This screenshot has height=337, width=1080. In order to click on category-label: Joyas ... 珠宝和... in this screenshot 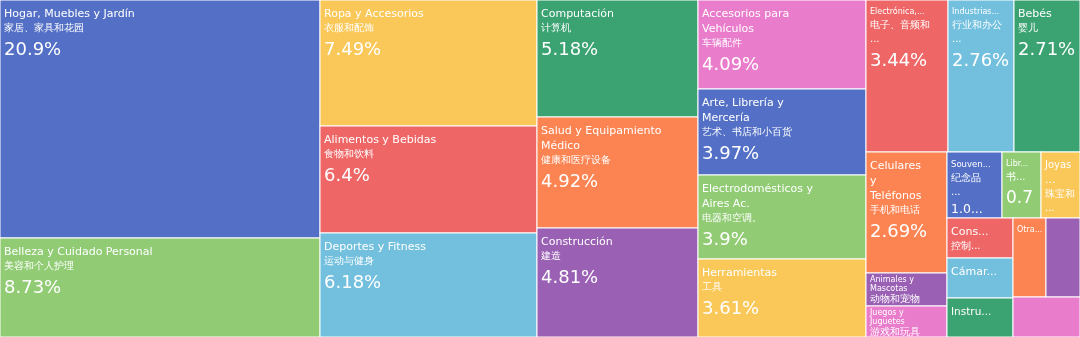, I will do `click(1059, 186)`.